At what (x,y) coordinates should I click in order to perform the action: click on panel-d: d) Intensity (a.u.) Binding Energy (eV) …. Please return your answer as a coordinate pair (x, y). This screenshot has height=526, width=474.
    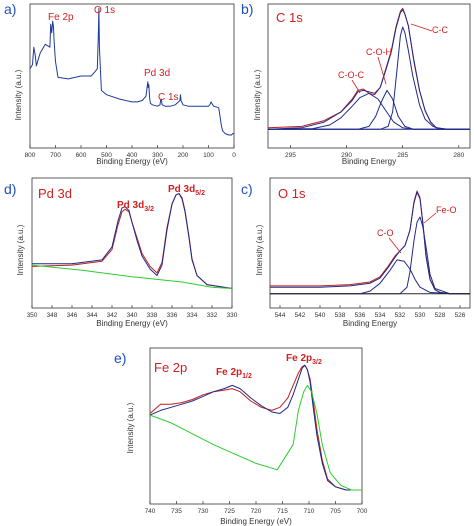
    Looking at the image, I should click on (121, 252).